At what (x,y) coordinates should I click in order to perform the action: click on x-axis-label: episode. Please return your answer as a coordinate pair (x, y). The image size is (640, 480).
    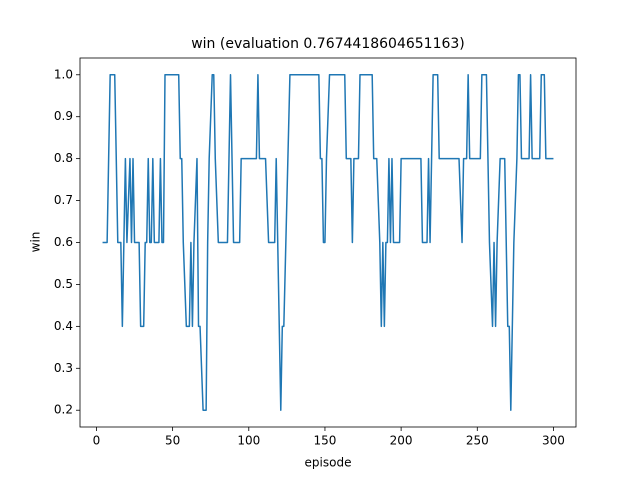
    Looking at the image, I should click on (328, 463).